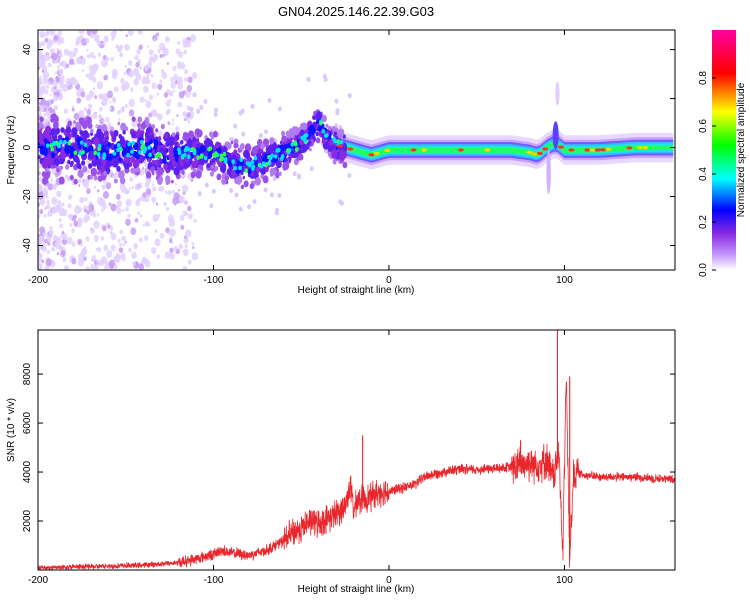 Image resolution: width=750 pixels, height=600 pixels. What do you see at coordinates (11, 430) in the screenshot?
I see `snr-y-label: SNR (10 * v/v)` at bounding box center [11, 430].